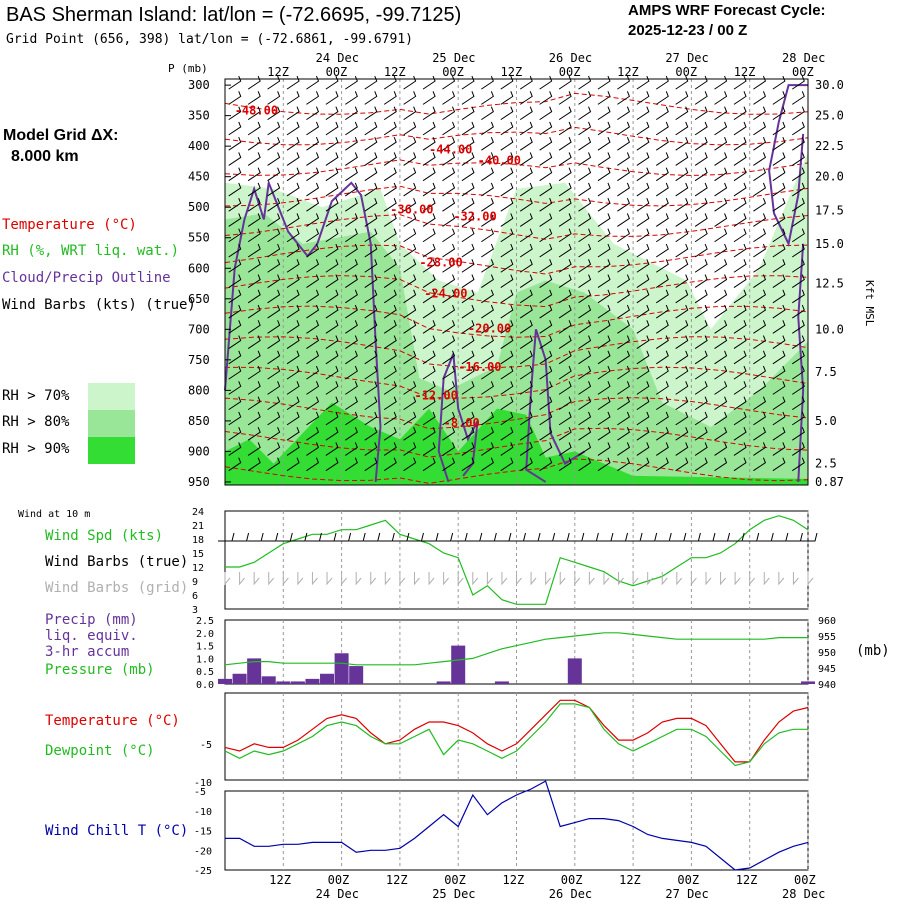 The image size is (900, 900). I want to click on pressure-tick-label: 950, so click(199, 482).